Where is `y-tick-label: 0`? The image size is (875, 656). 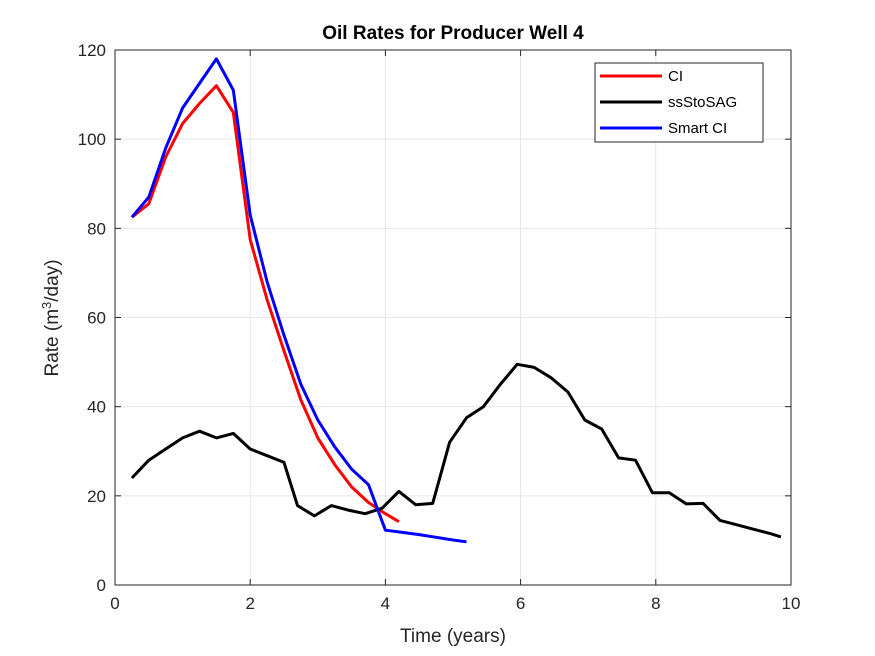 y-tick-label: 0 is located at coordinates (101, 585).